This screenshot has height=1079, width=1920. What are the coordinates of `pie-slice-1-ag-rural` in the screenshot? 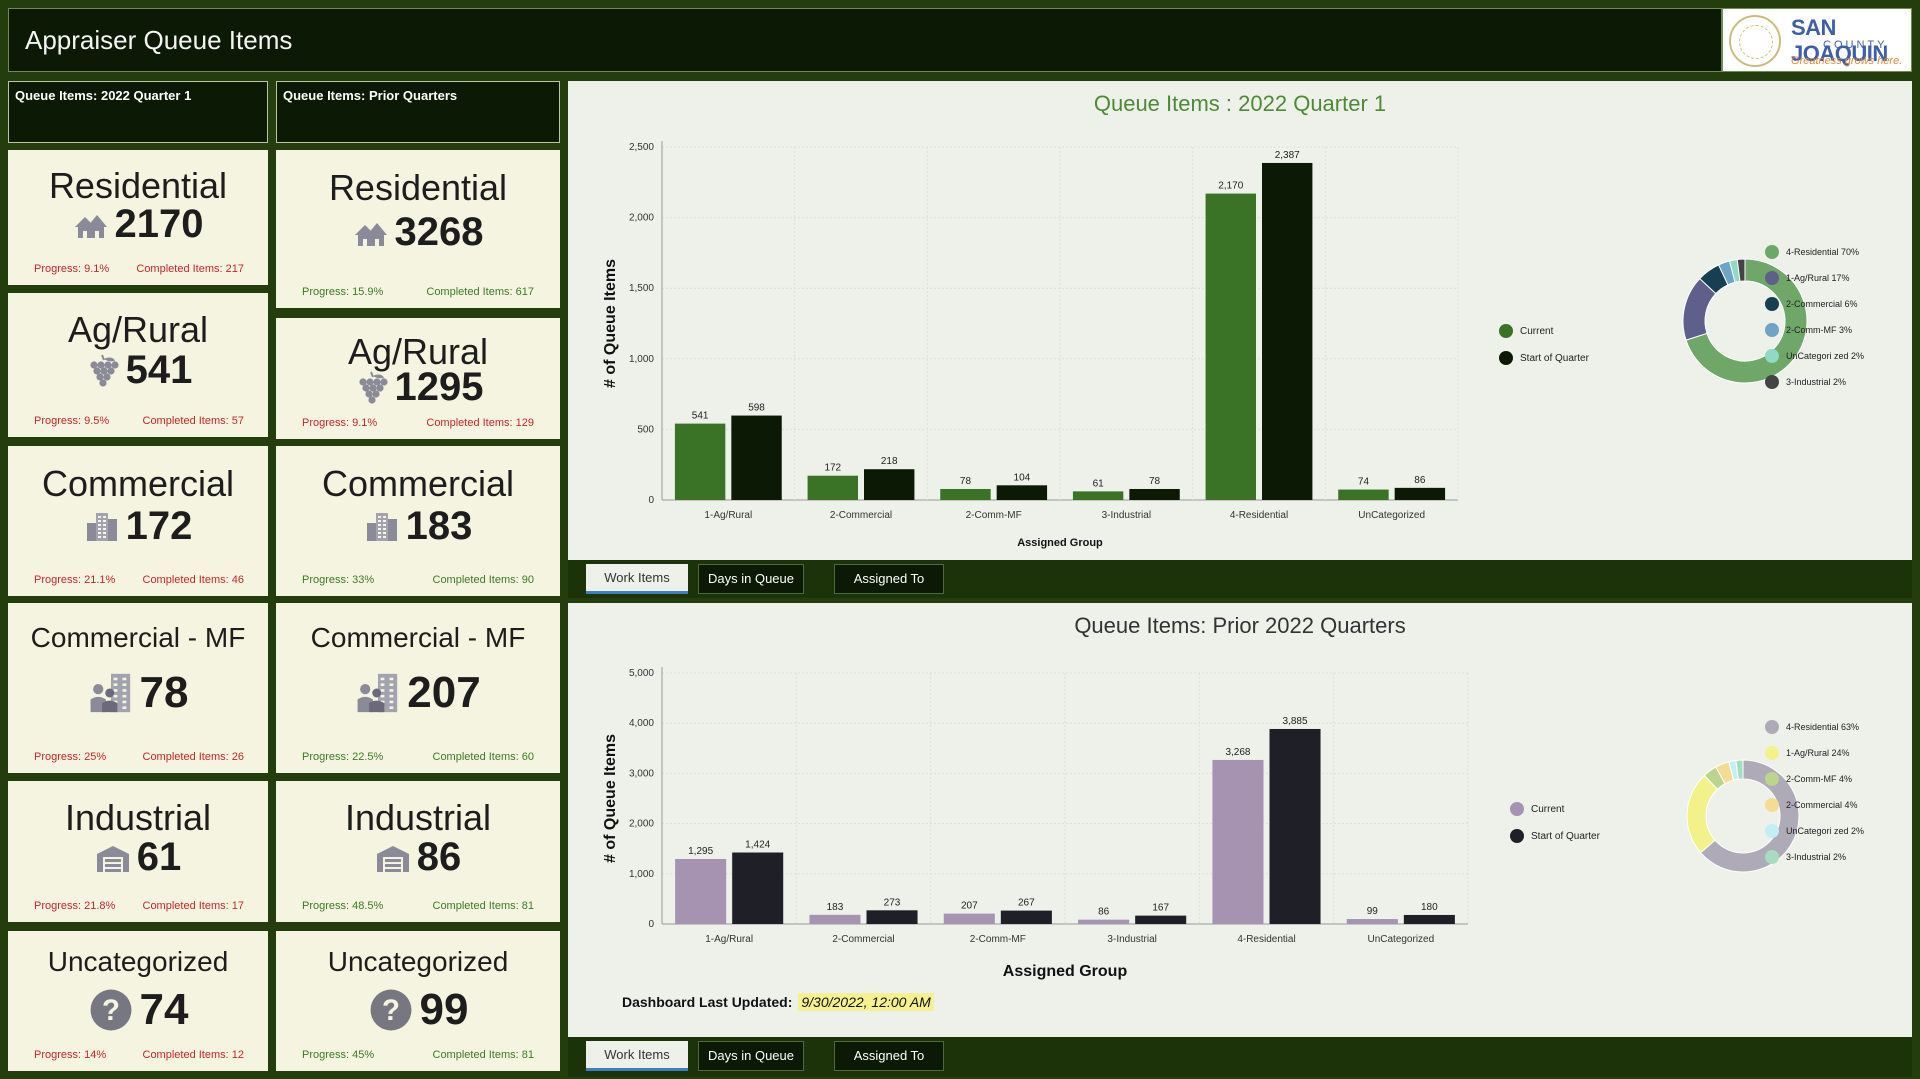 It's located at (1702, 814).